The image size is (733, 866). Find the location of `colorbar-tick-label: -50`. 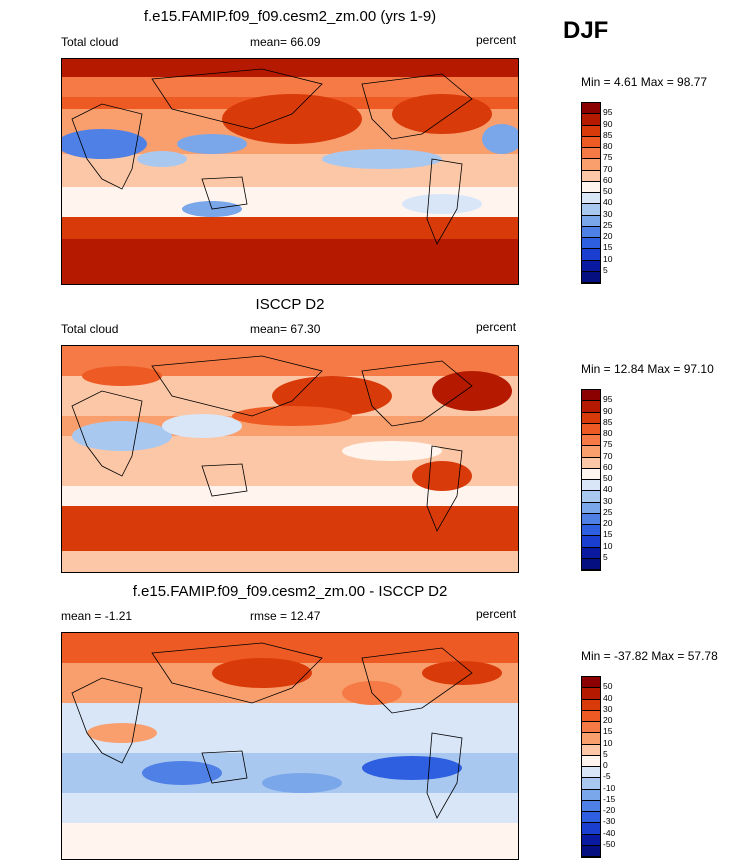

colorbar-tick-label: -50 is located at coordinates (609, 843).